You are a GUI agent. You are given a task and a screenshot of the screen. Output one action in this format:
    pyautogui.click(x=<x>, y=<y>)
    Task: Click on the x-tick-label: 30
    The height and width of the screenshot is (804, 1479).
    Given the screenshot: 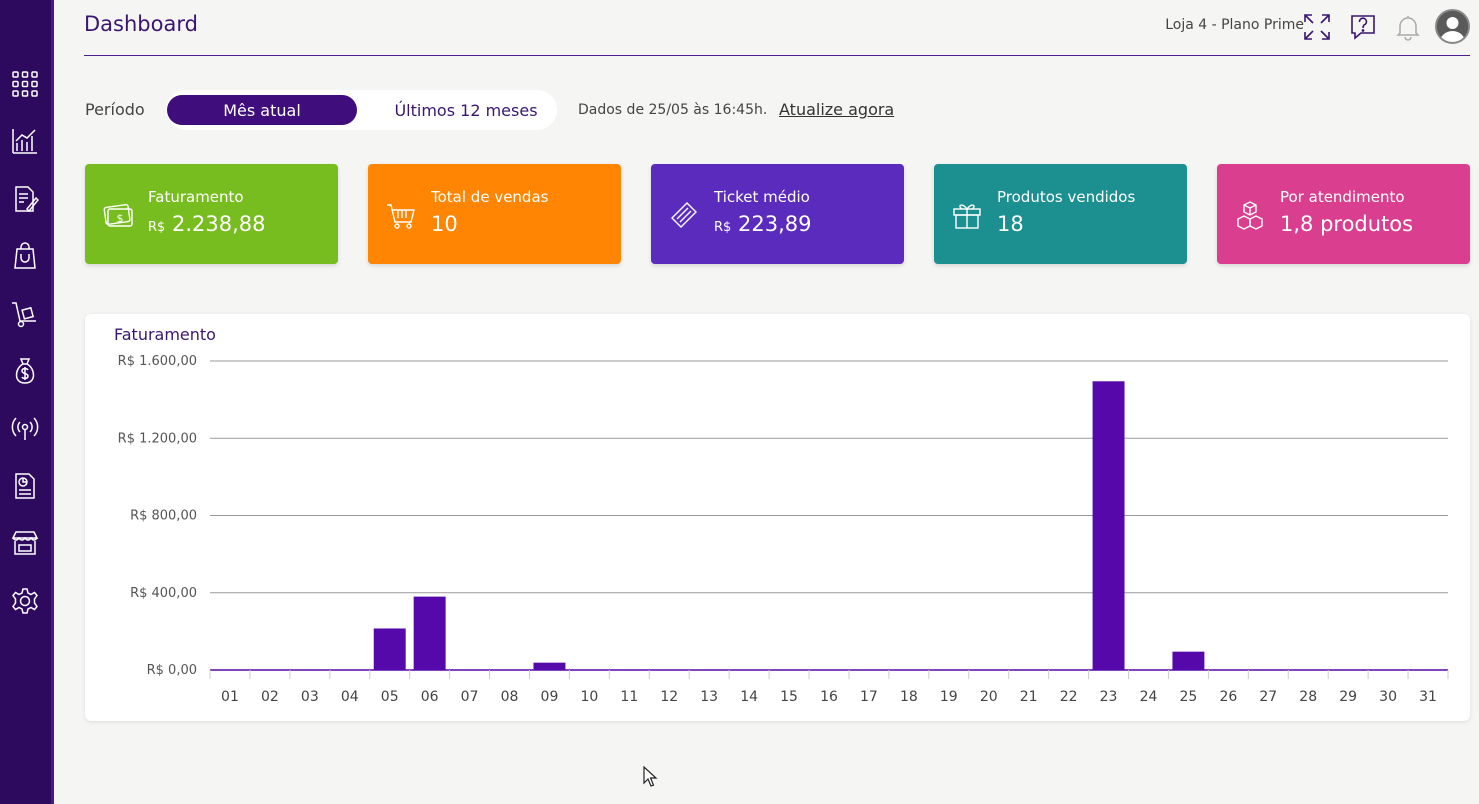 What is the action you would take?
    pyautogui.click(x=1388, y=697)
    